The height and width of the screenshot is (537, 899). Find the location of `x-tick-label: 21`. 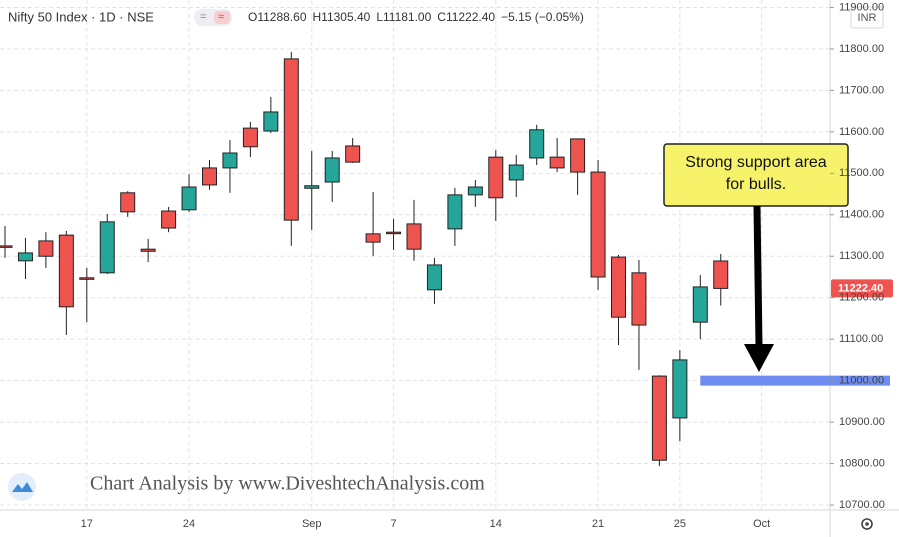

x-tick-label: 21 is located at coordinates (598, 524).